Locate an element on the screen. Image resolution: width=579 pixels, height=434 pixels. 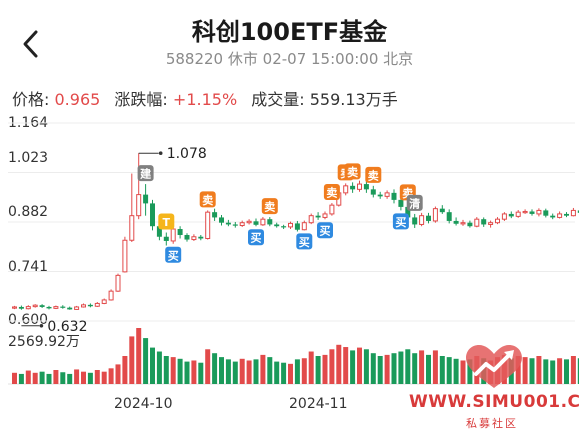
fund-subtitle: 588220 休市 02-07 15:00:00 北京 is located at coordinates (289, 58).